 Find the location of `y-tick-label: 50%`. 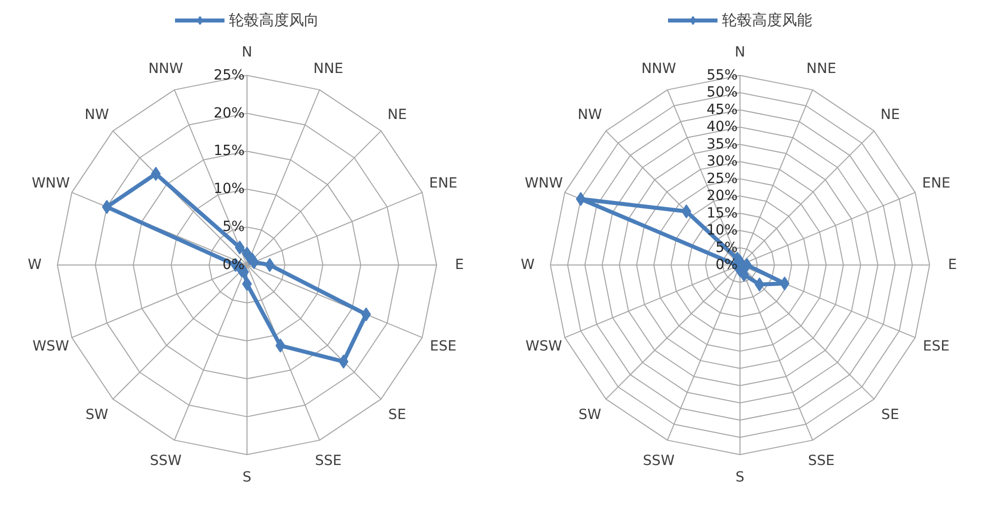

y-tick-label: 50% is located at coordinates (722, 92).